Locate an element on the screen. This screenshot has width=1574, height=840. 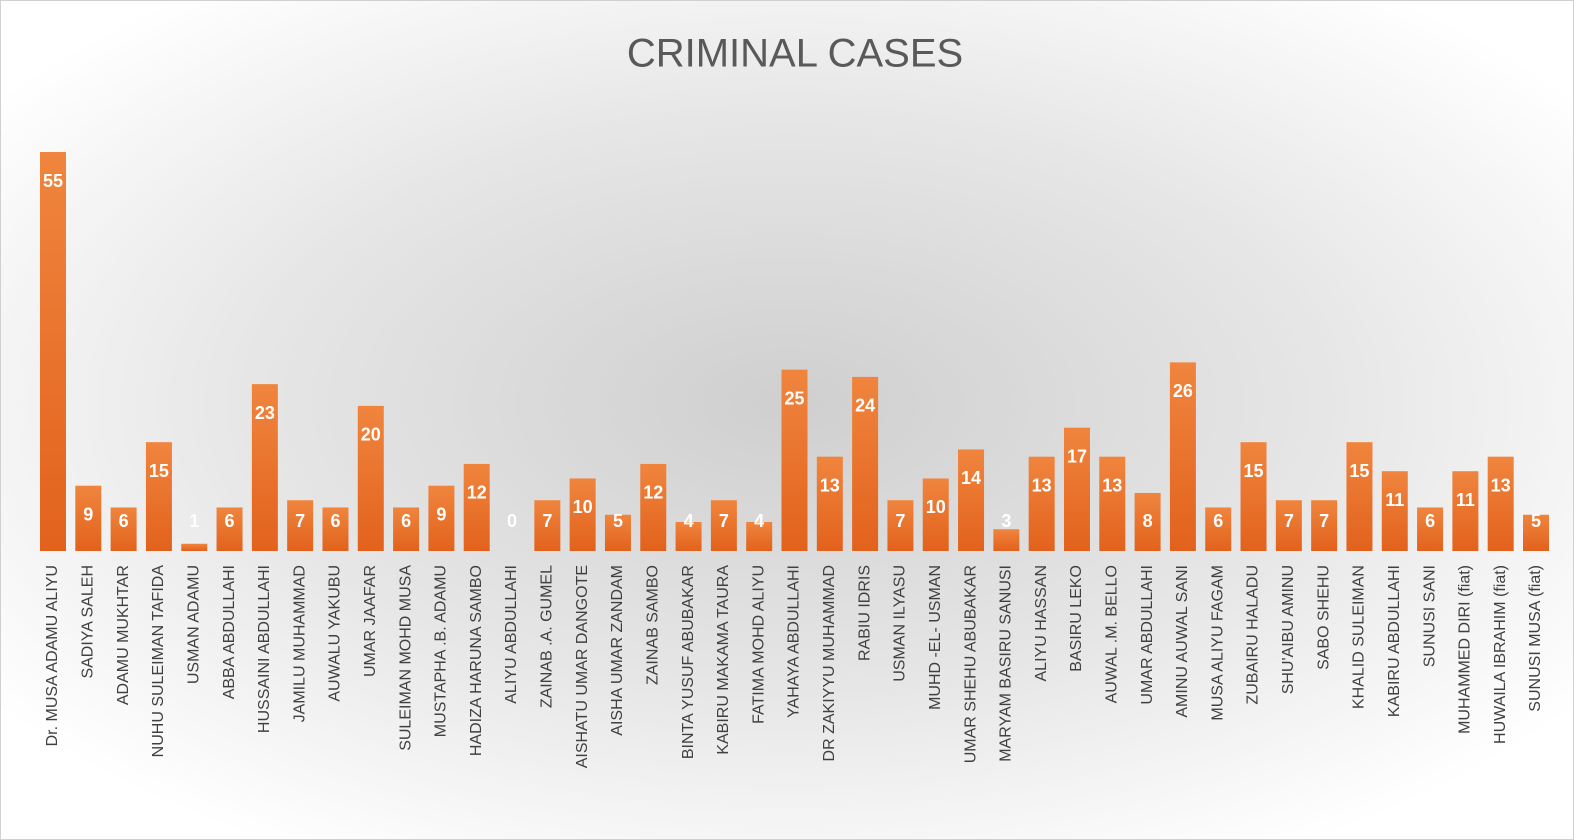
data-label: 24 is located at coordinates (865, 406).